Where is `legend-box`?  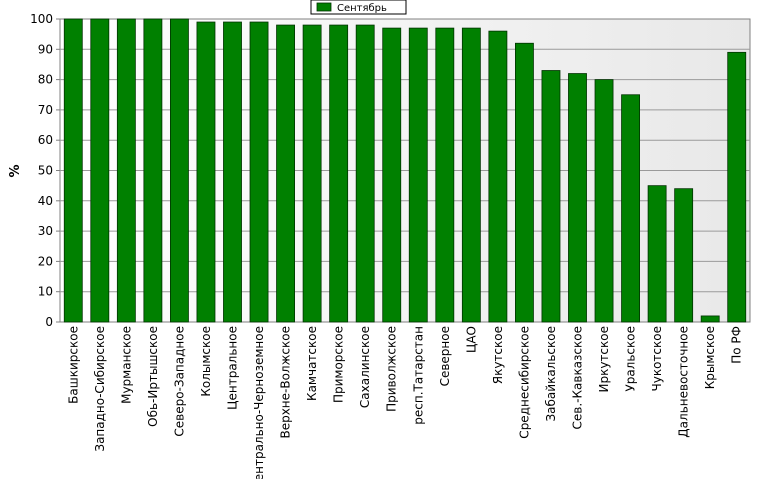
legend-box is located at coordinates (358, 7).